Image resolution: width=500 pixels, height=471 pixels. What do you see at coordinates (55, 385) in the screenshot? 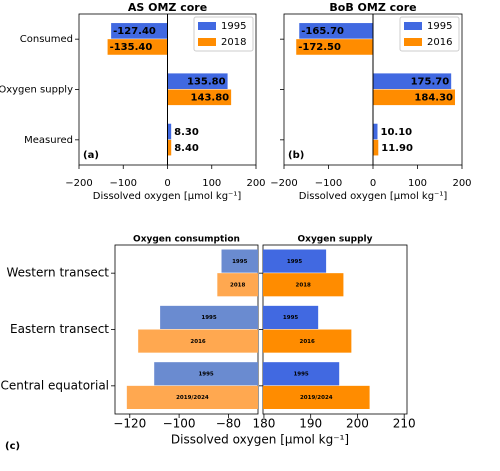
I see `y-tick-label: Central equatorial` at bounding box center [55, 385].